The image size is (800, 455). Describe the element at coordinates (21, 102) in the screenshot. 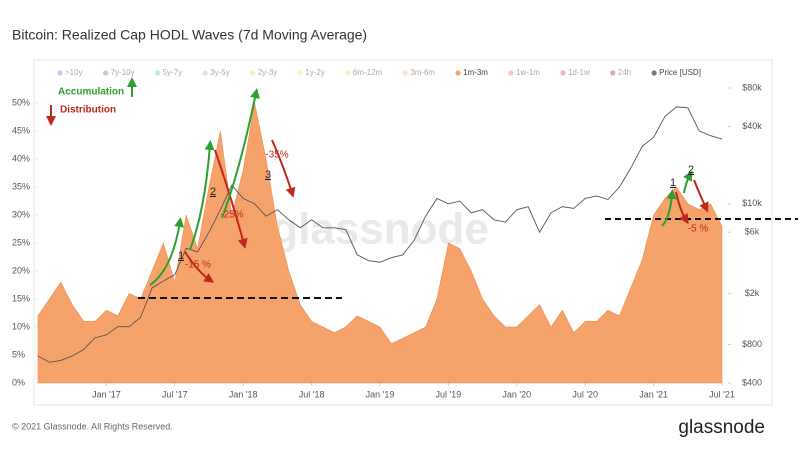

I see `y-tick-label: 50%` at that location.